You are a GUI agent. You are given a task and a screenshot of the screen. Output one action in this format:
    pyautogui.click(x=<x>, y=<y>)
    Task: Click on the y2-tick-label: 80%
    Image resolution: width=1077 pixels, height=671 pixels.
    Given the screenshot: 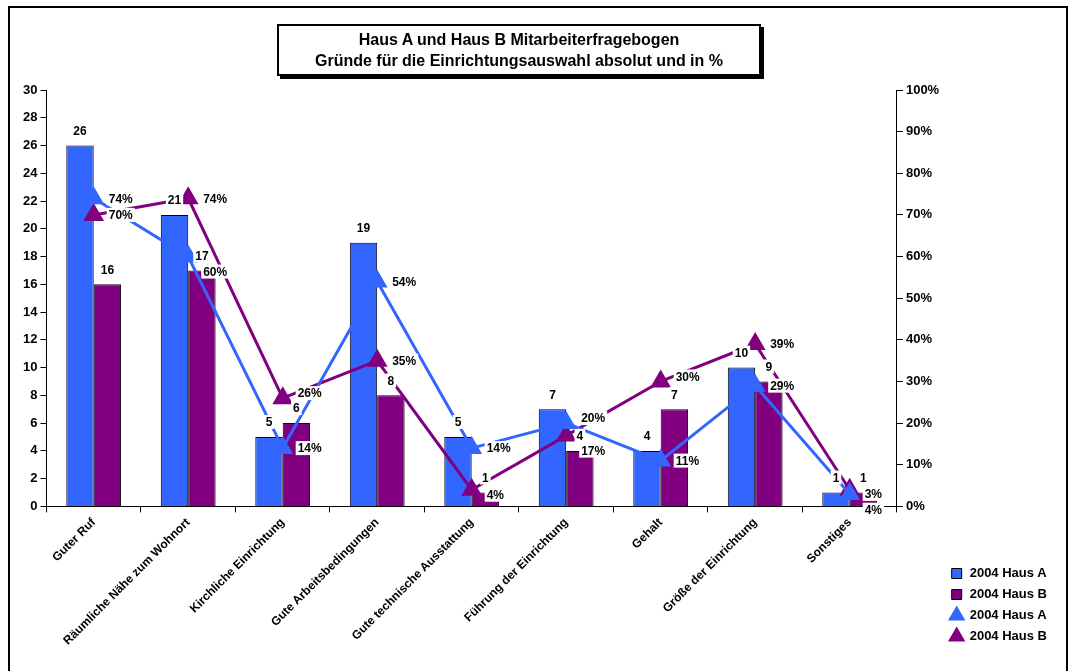 What is the action you would take?
    pyautogui.click(x=919, y=172)
    